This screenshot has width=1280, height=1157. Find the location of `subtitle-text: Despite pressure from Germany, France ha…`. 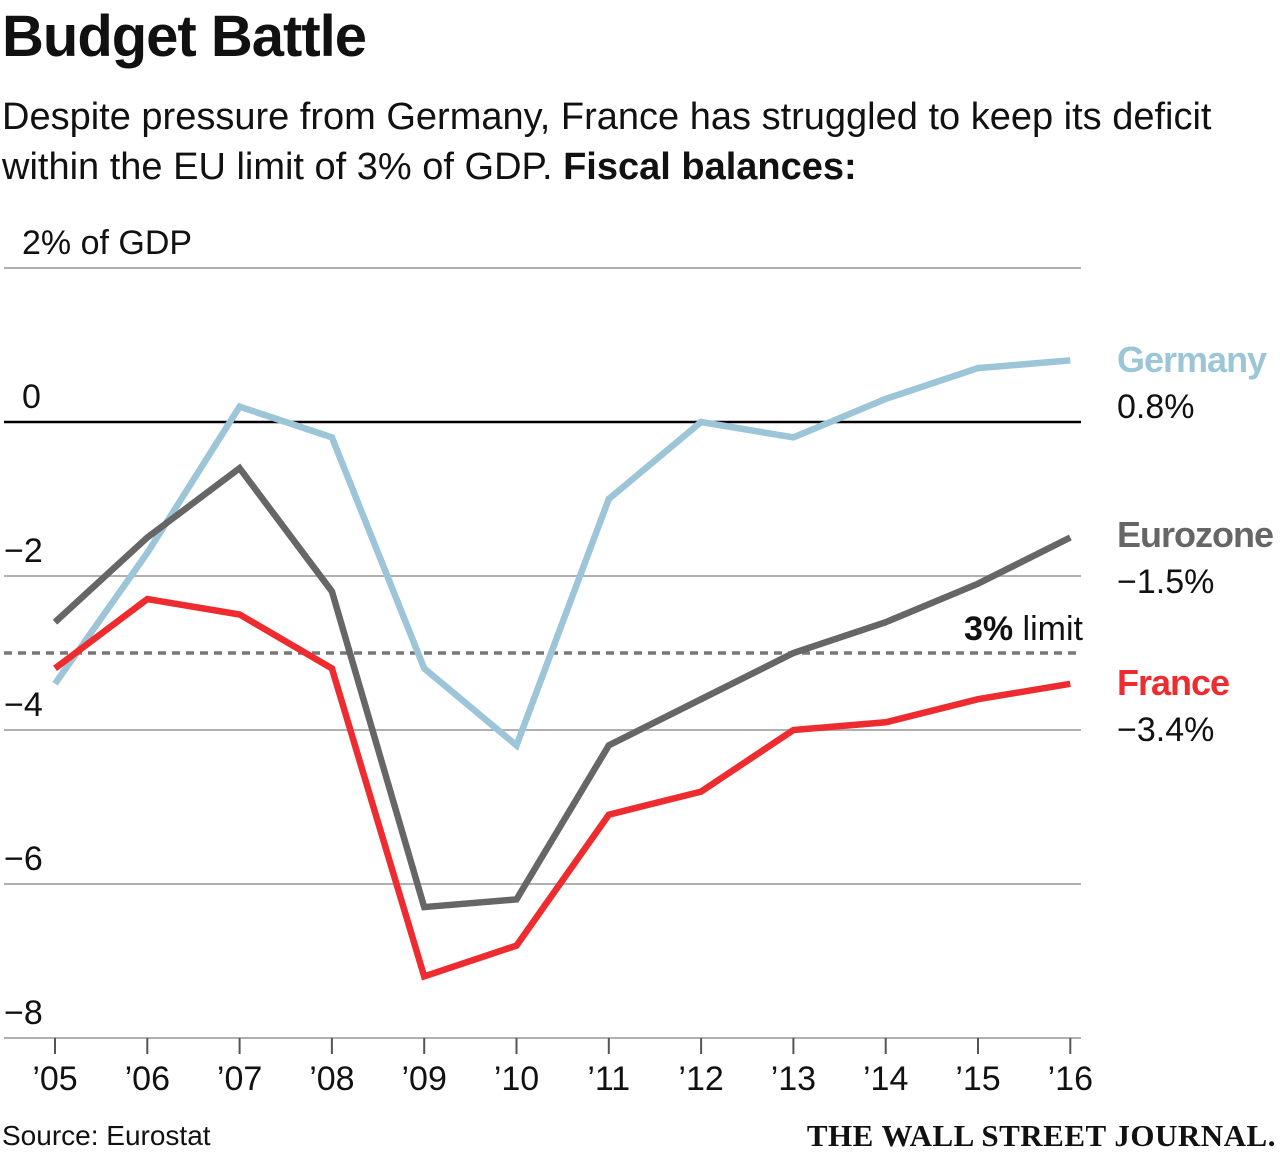

subtitle-text: Despite pressure from Germany, France ha… is located at coordinates (607, 142).